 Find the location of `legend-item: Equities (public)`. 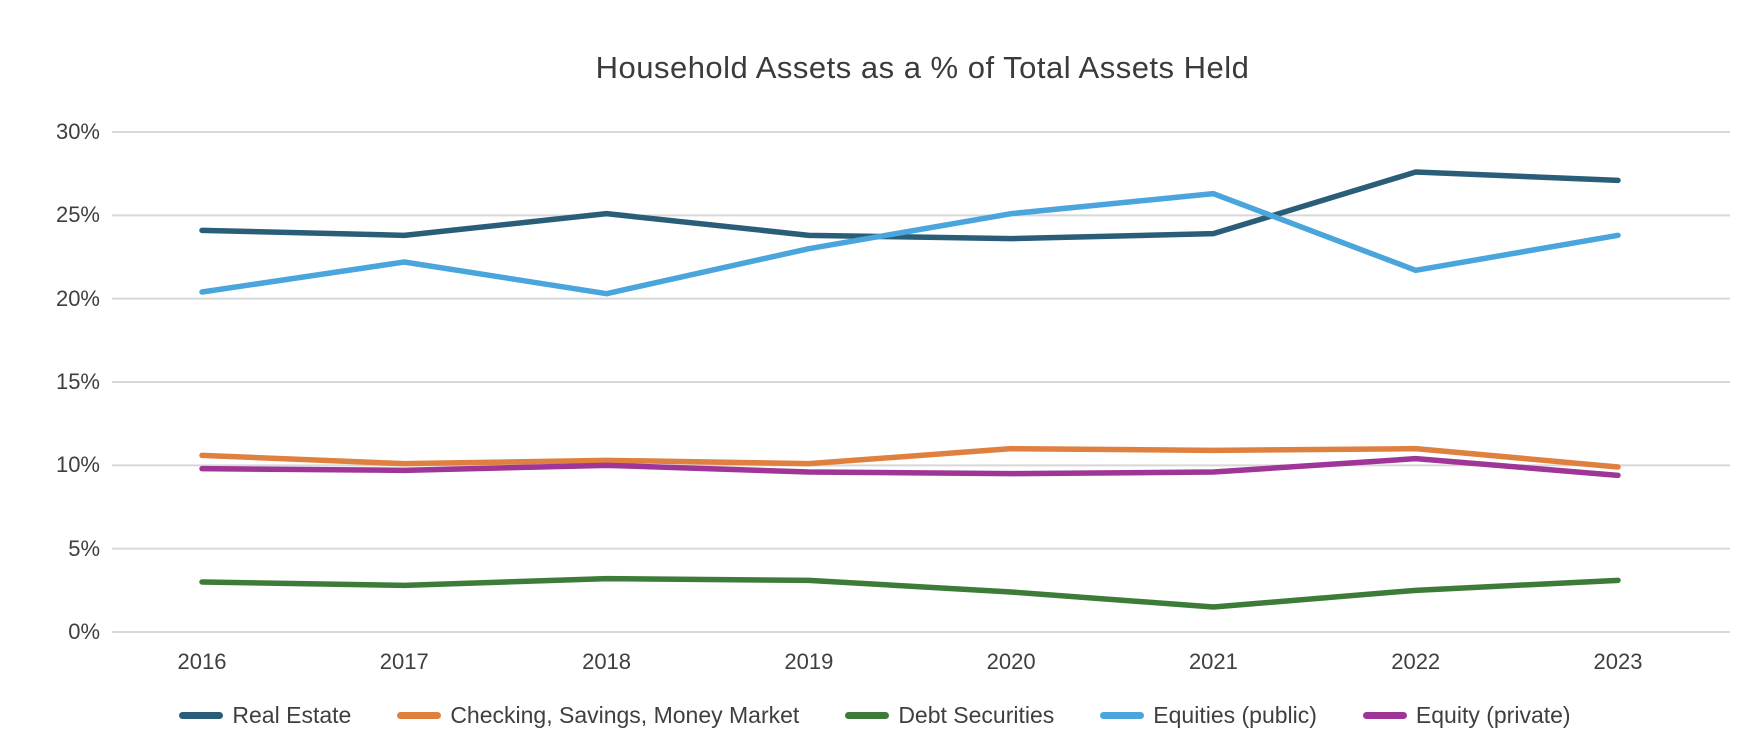

legend-item: Equities (public) is located at coordinates (1208, 715).